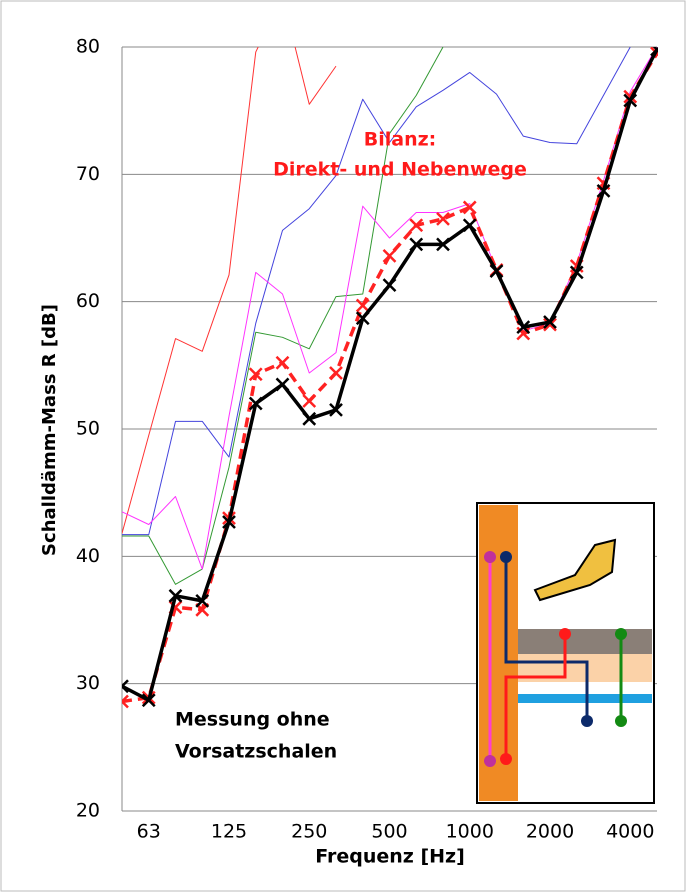  Describe the element at coordinates (390, 857) in the screenshot. I see `x-axis-title: Frequenz [Hz]` at that location.